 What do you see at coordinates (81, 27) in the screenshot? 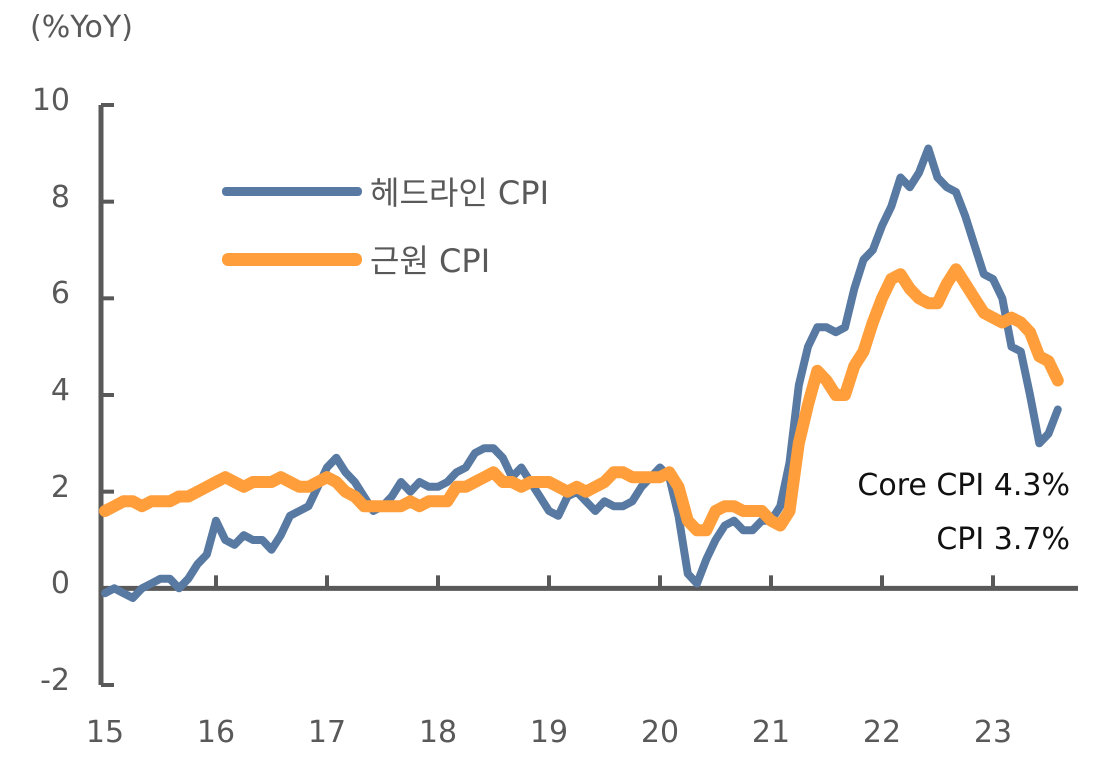
I see `y-axis-unit-label: (%YoY)` at bounding box center [81, 27].